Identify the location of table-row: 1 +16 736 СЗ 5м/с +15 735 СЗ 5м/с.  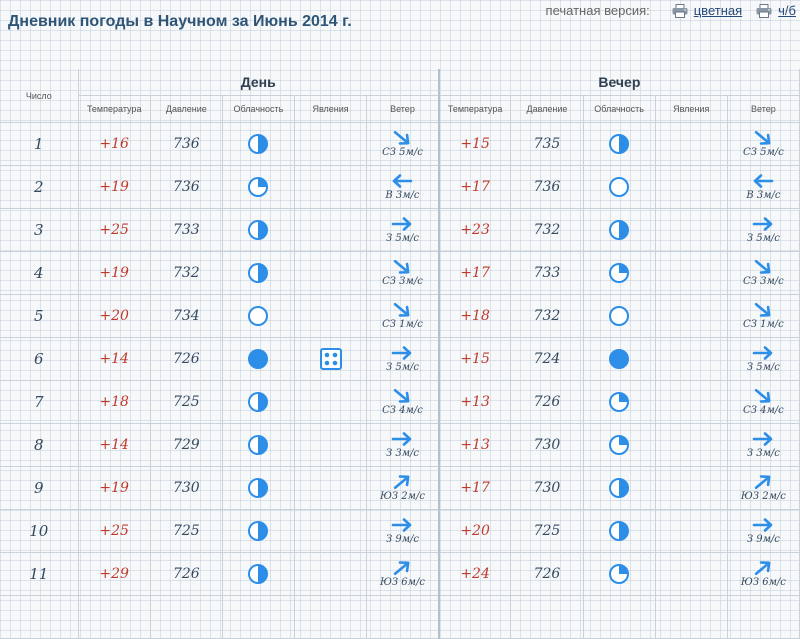
(400, 144).